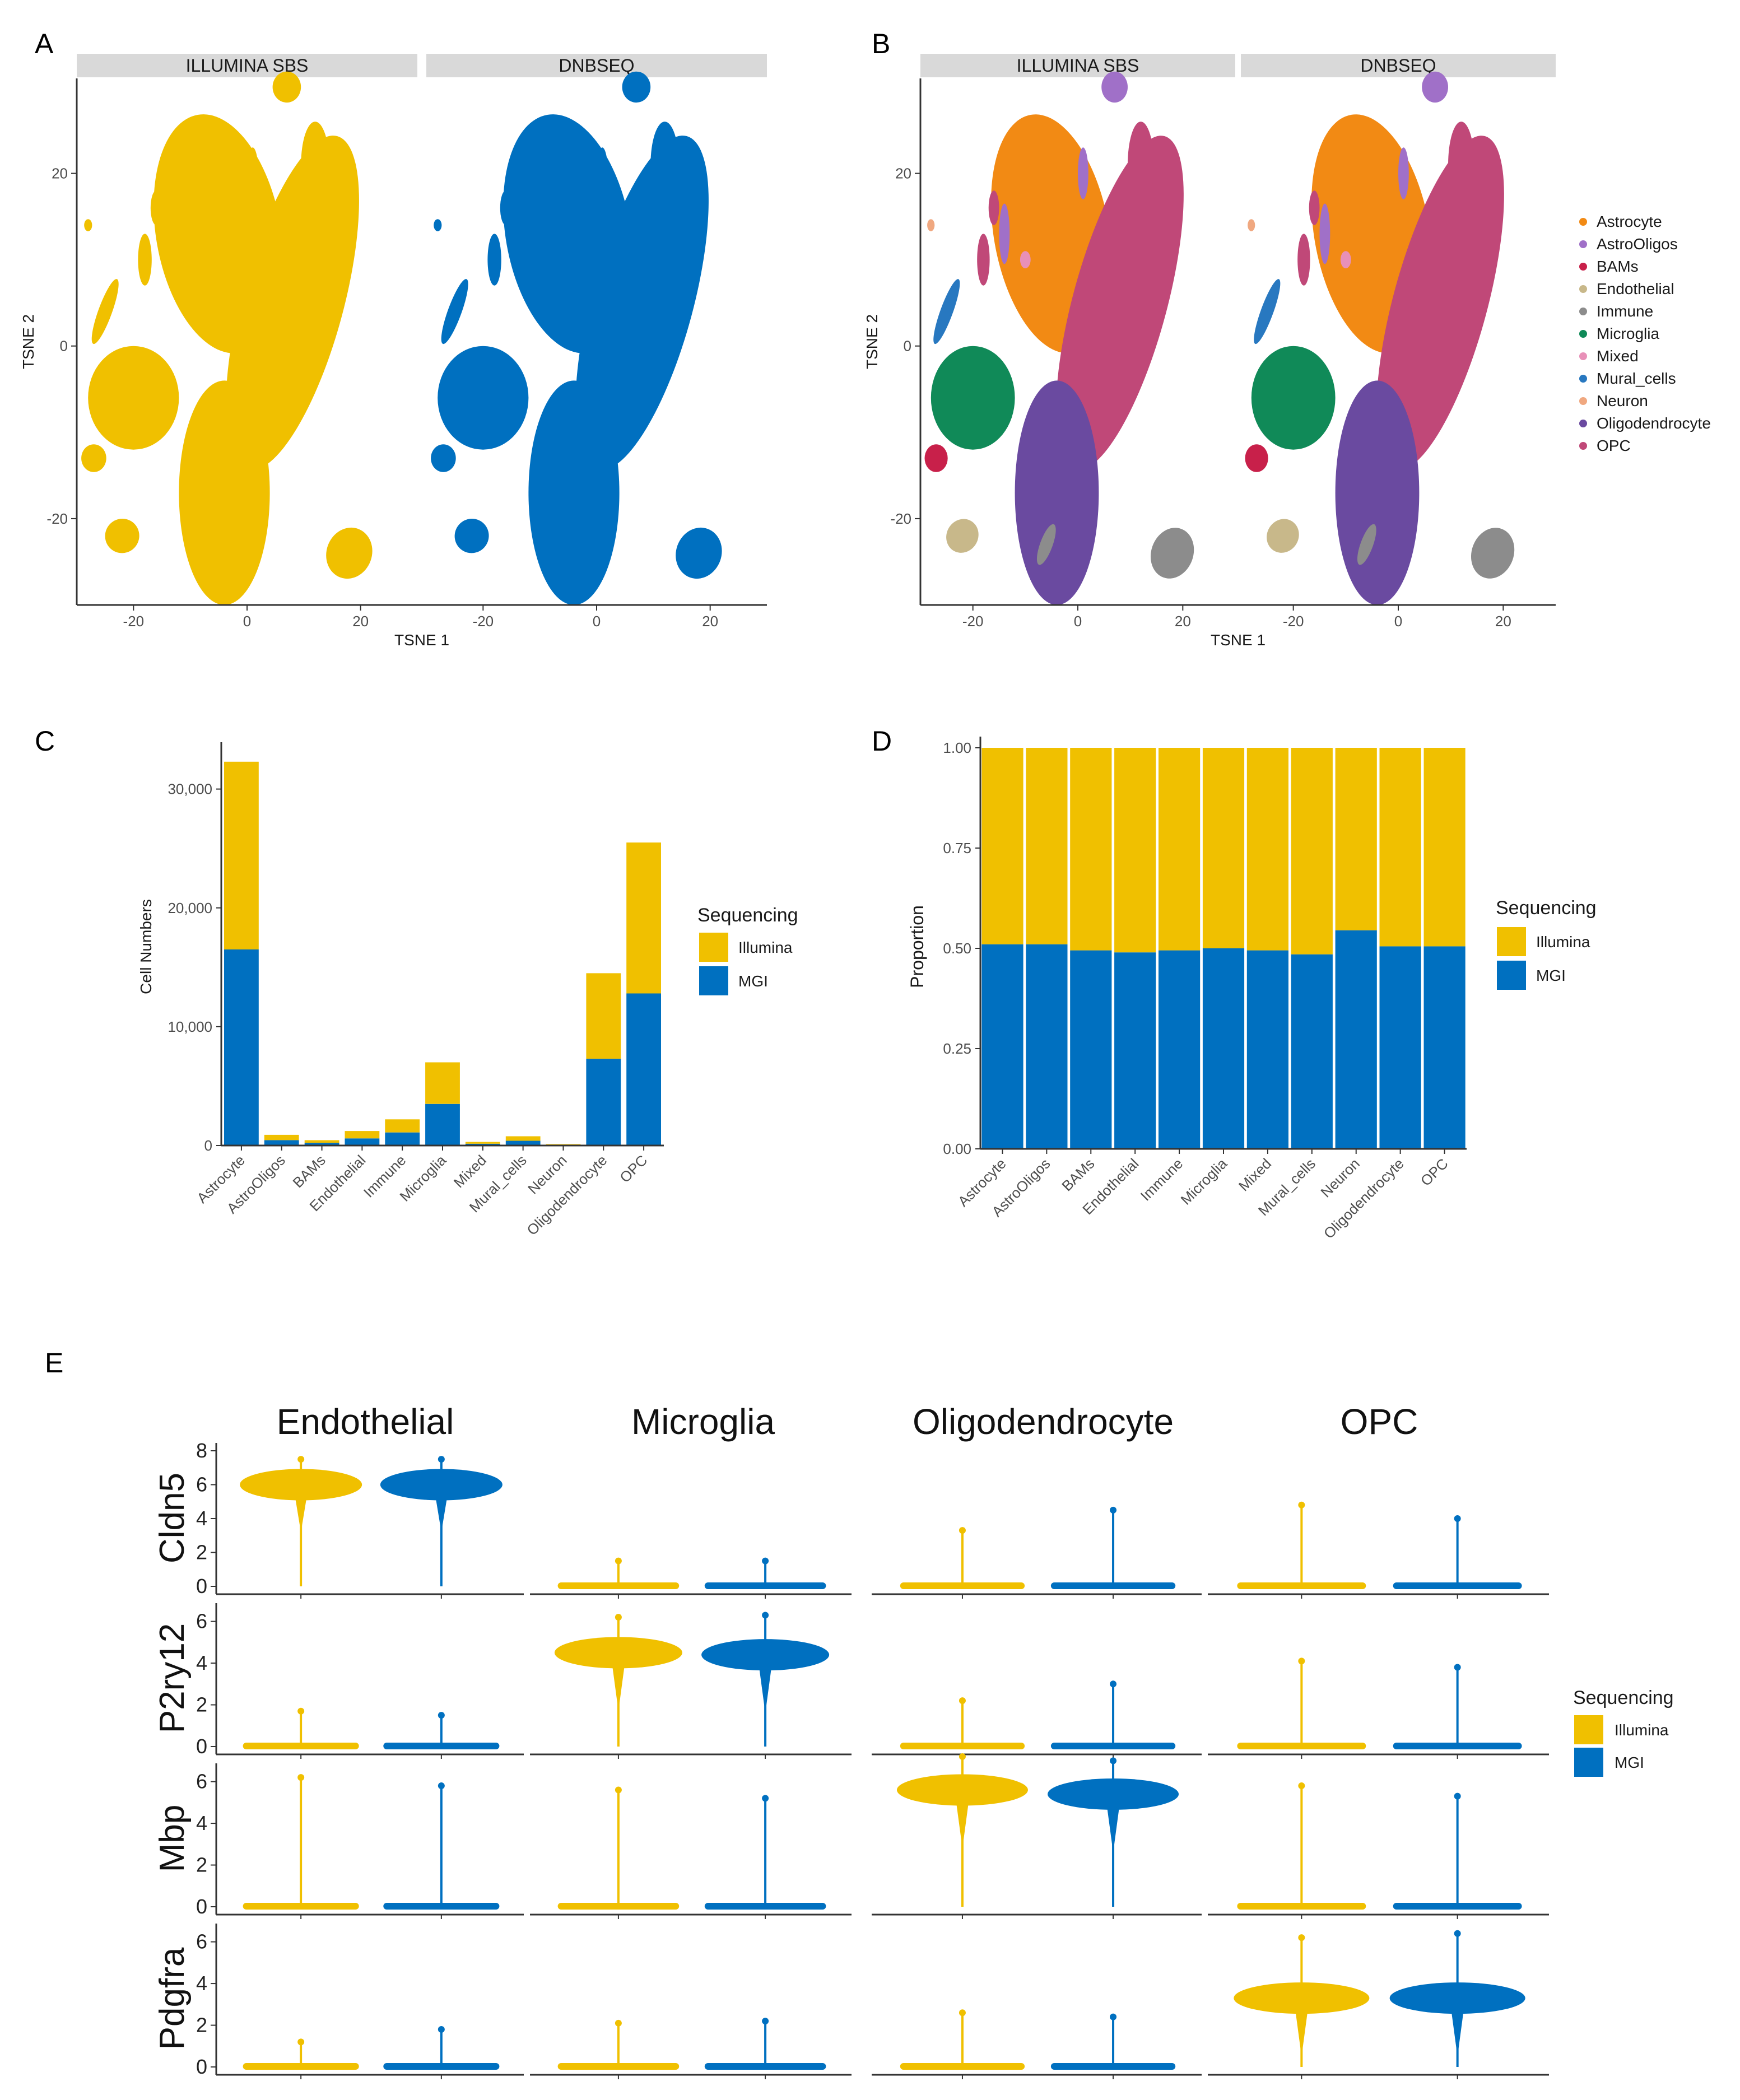  What do you see at coordinates (482, 1144) in the screenshot?
I see `c-bar-mixed-mgi` at bounding box center [482, 1144].